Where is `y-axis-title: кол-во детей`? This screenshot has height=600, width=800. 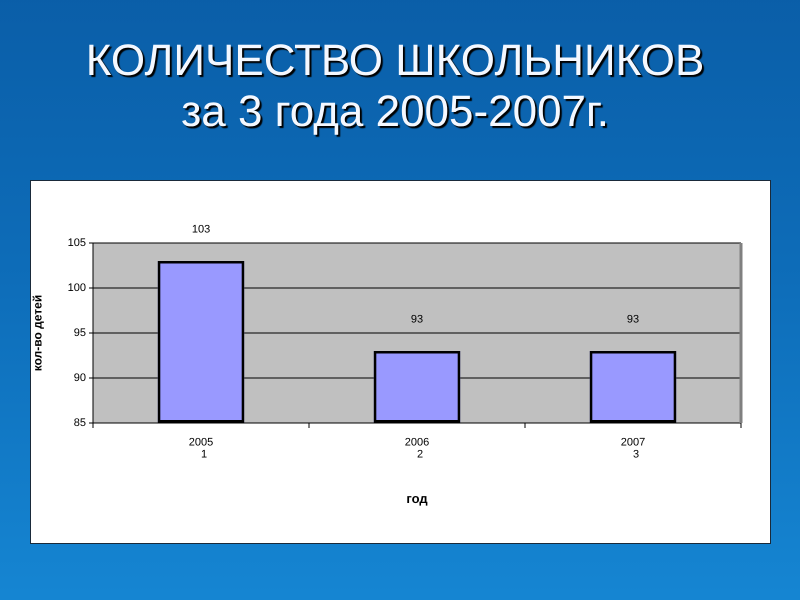 y-axis-title: кол-во детей is located at coordinates (37, 333).